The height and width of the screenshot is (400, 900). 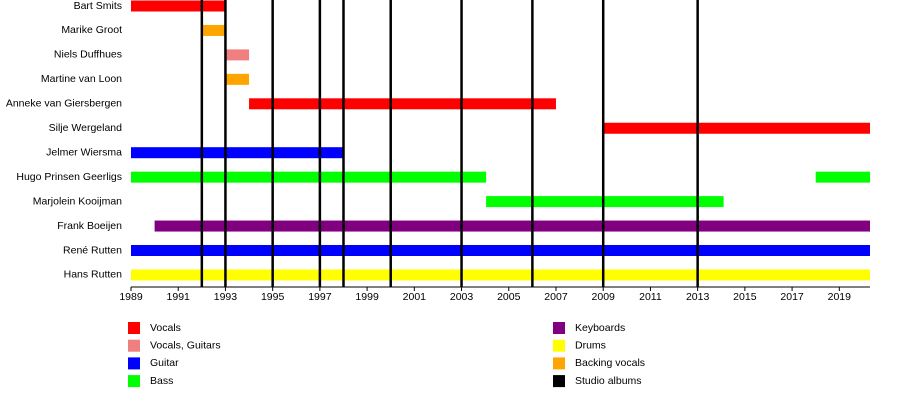 What do you see at coordinates (91, 30) in the screenshot?
I see `member-label: Marike Groot` at bounding box center [91, 30].